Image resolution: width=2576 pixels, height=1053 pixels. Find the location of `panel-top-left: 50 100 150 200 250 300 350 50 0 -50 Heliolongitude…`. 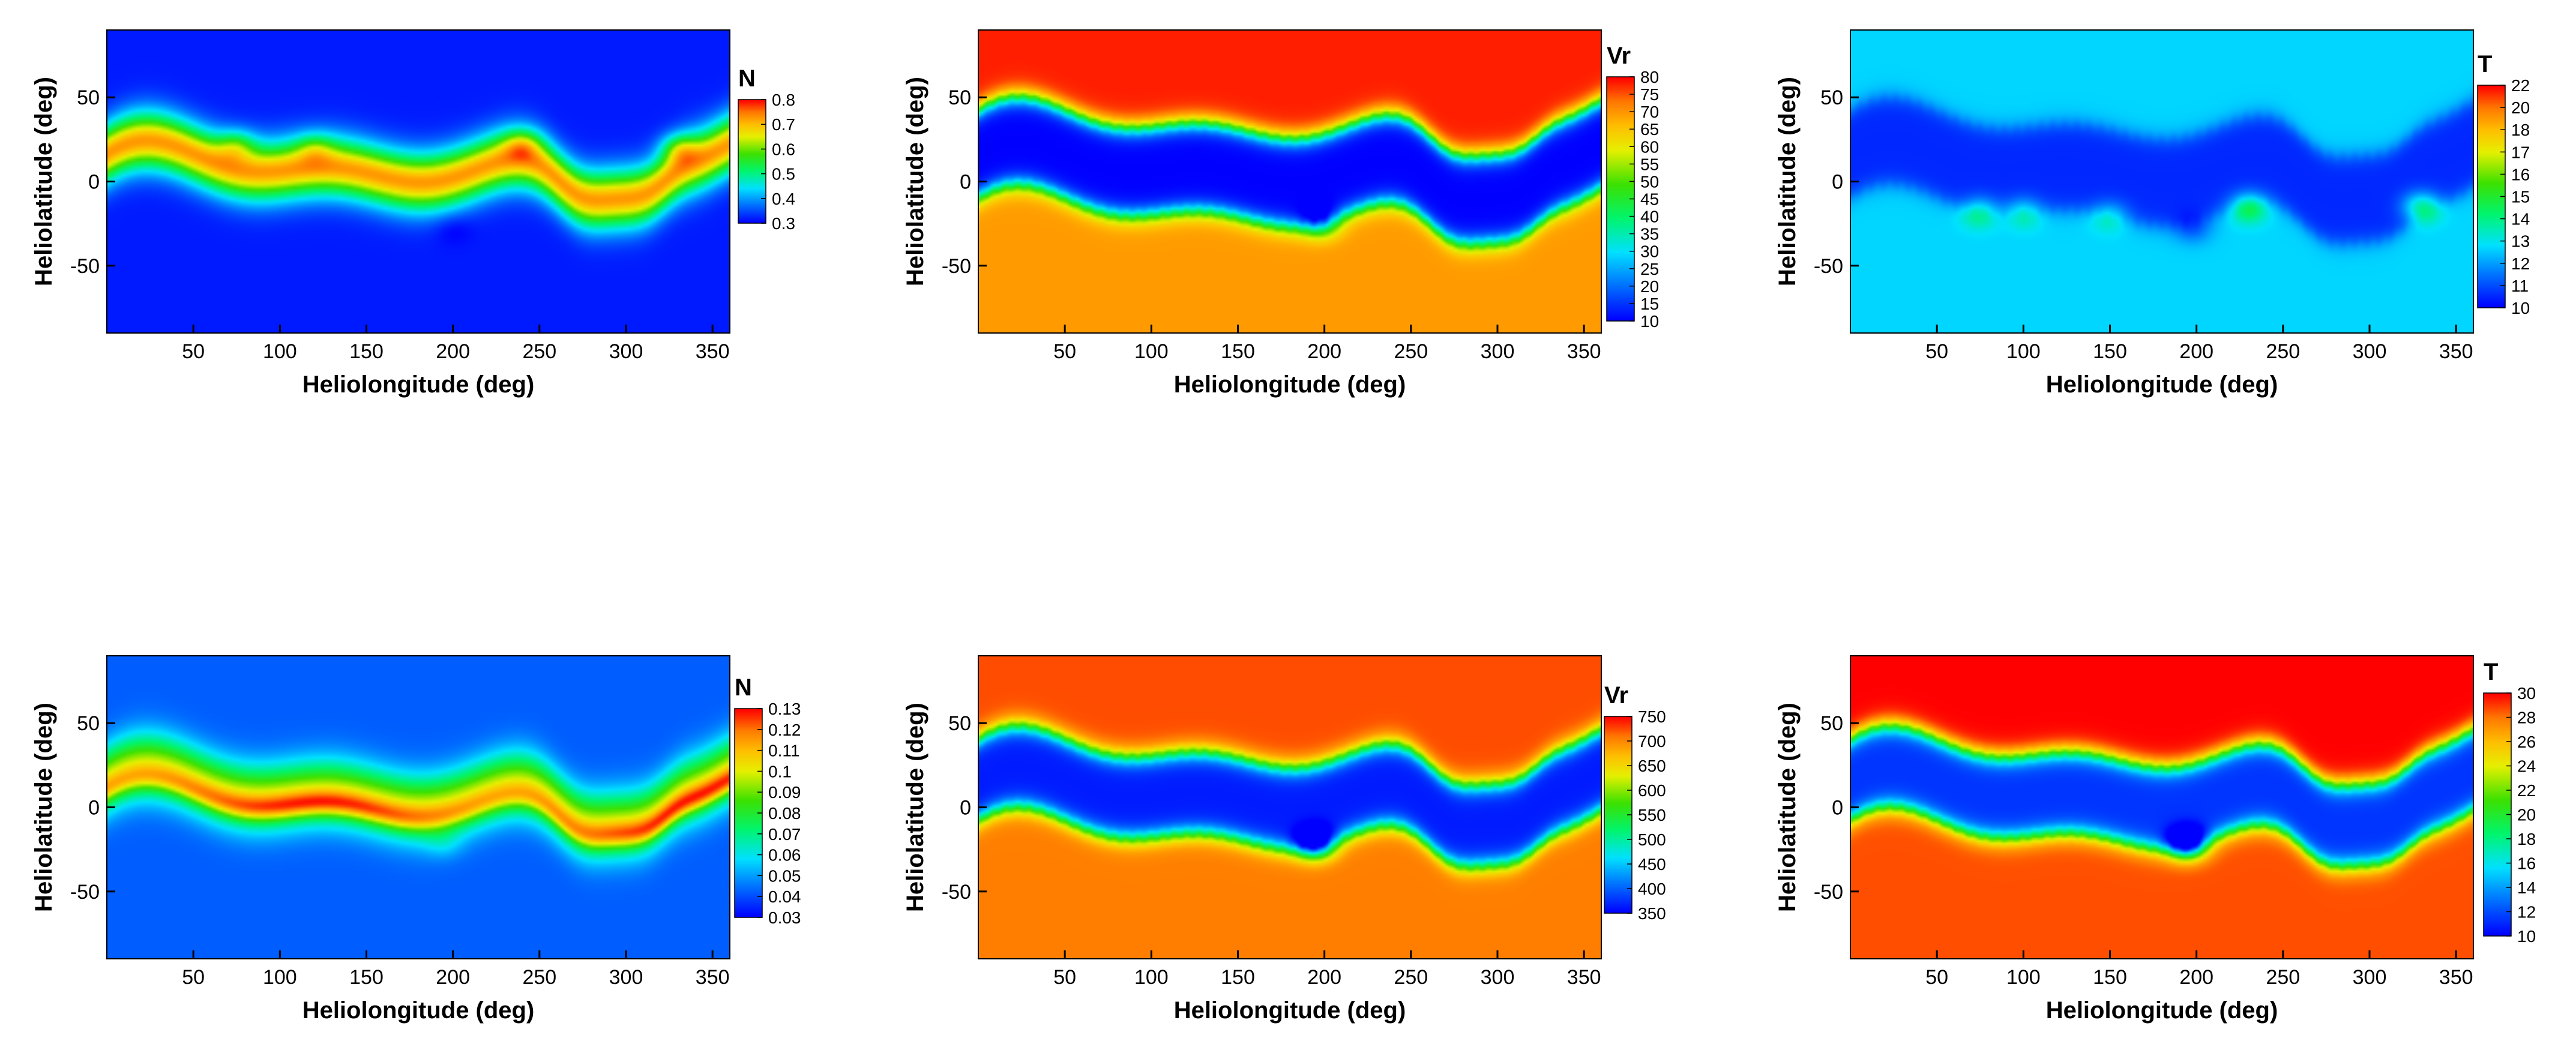

panel-top-left: 50 100 150 200 250 300 350 50 0 -50 Heliolongitude… is located at coordinates (413, 214).